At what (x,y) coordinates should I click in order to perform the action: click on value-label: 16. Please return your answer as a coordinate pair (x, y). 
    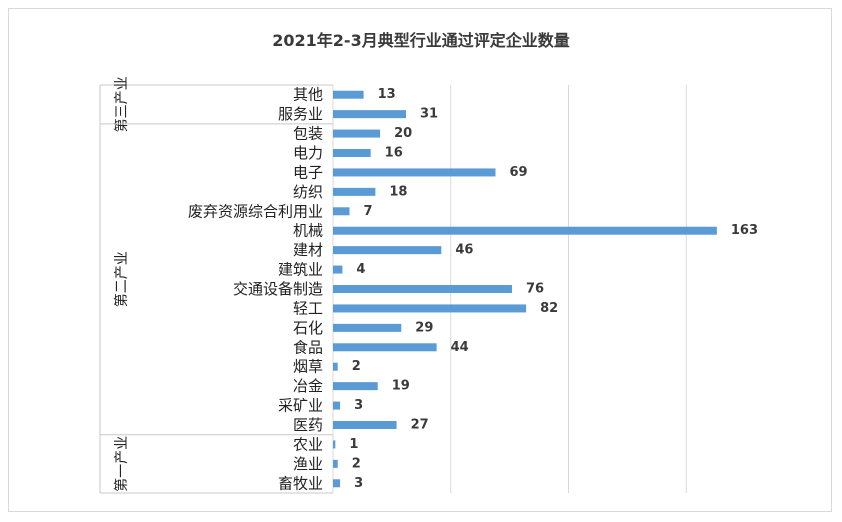
    Looking at the image, I should click on (394, 153).